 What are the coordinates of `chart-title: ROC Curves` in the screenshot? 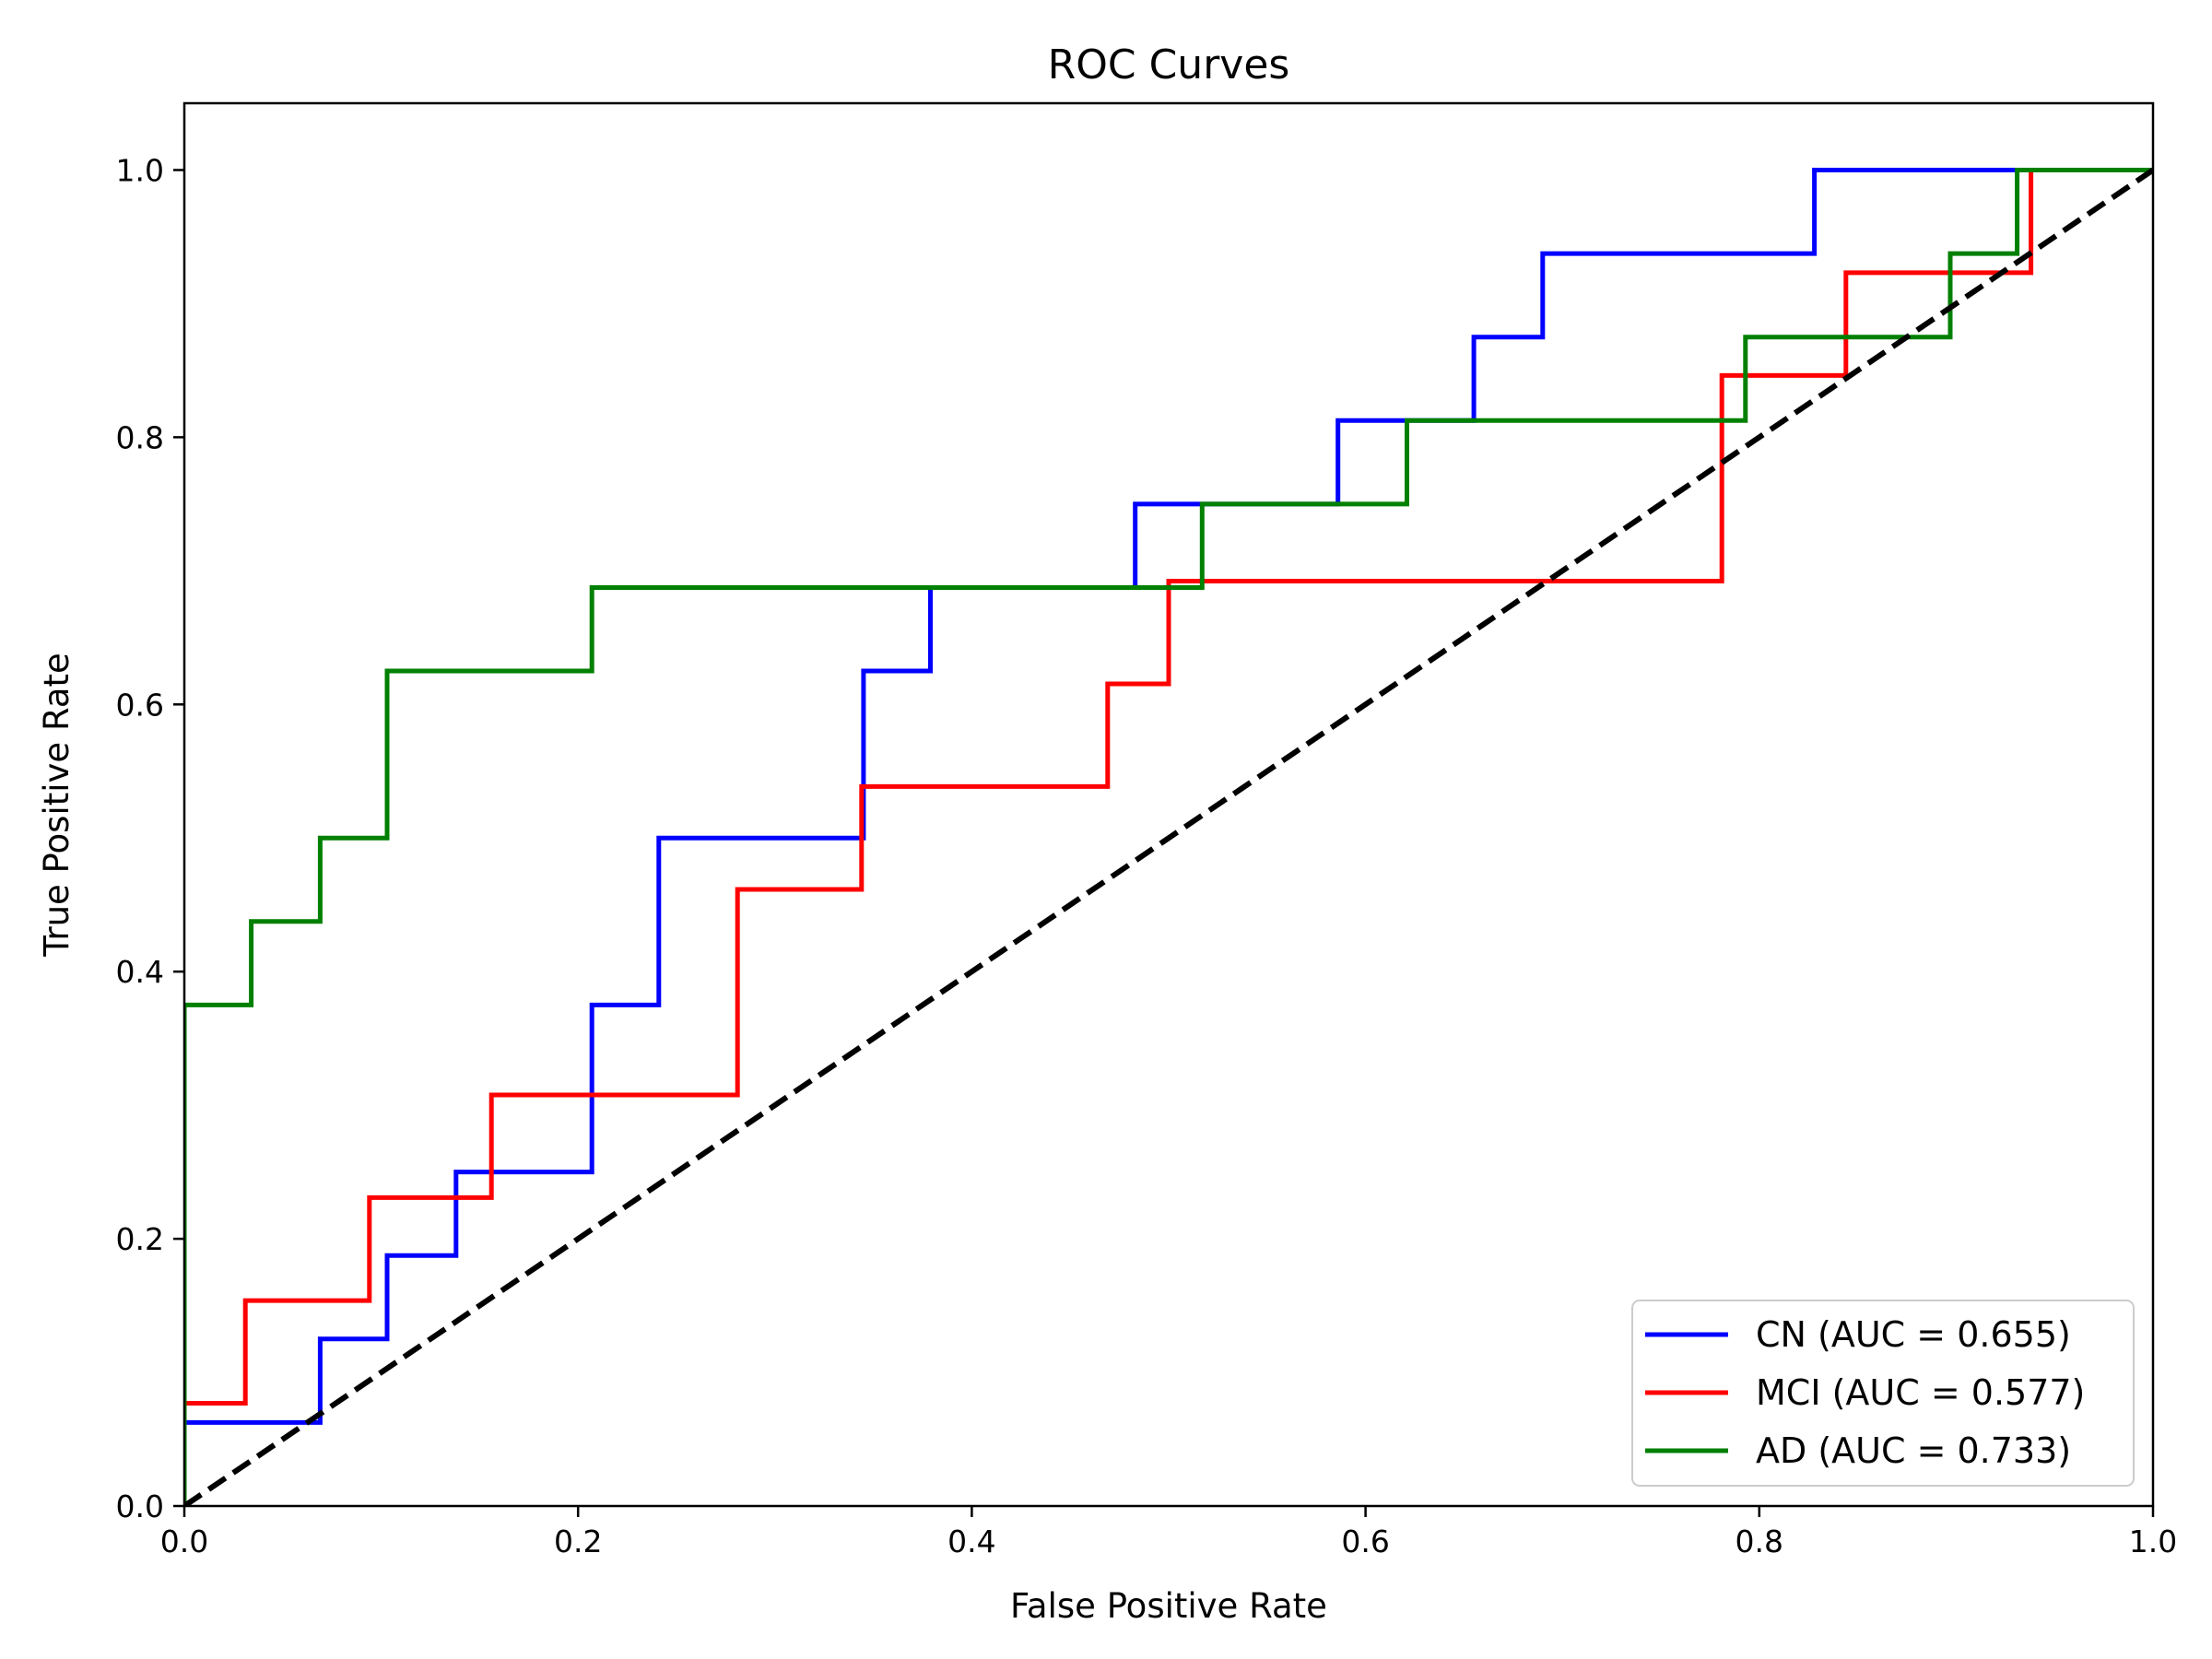 It's located at (1169, 64).